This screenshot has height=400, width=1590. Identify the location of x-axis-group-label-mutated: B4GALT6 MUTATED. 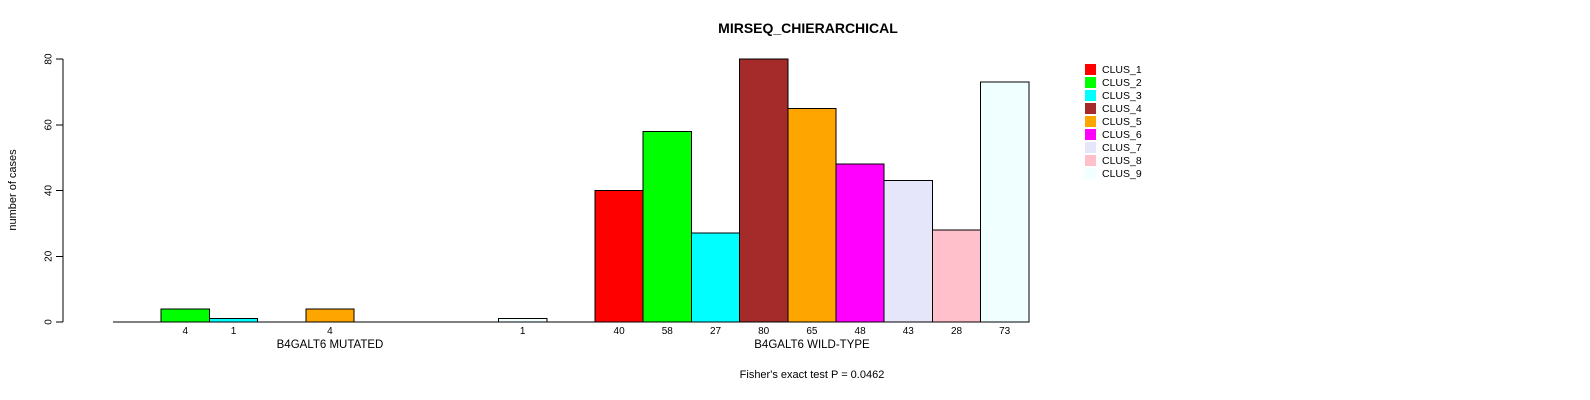
(330, 345).